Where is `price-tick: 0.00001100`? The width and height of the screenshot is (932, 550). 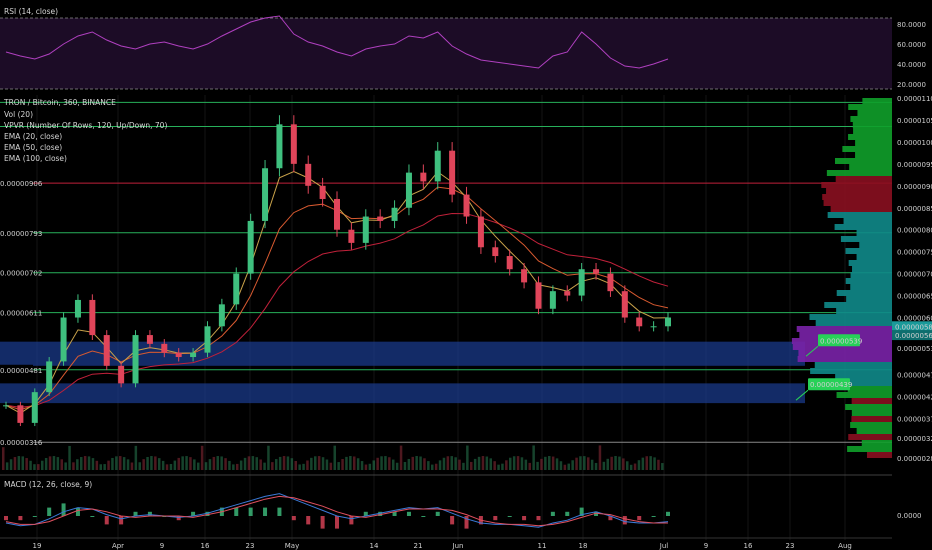
price-tick: 0.00001100 is located at coordinates (914, 99).